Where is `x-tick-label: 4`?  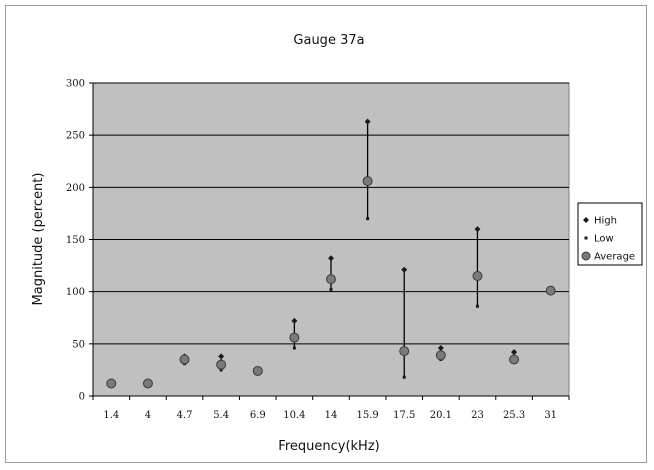
x-tick-label: 4 is located at coordinates (148, 415).